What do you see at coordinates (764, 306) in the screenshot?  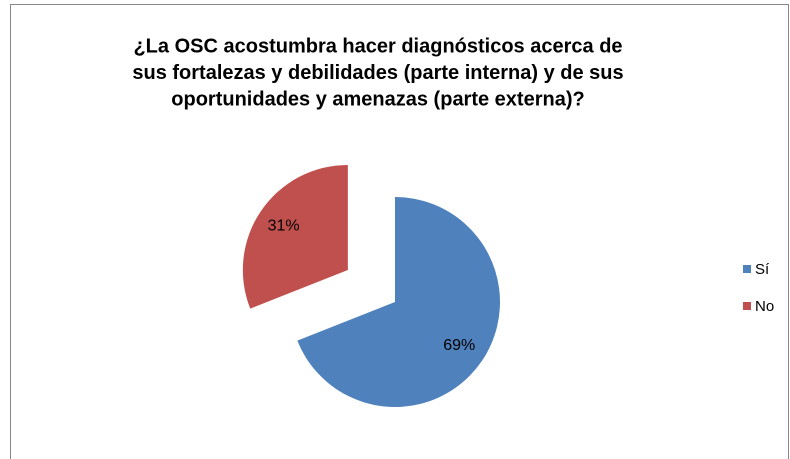 I see `legend-label: No` at bounding box center [764, 306].